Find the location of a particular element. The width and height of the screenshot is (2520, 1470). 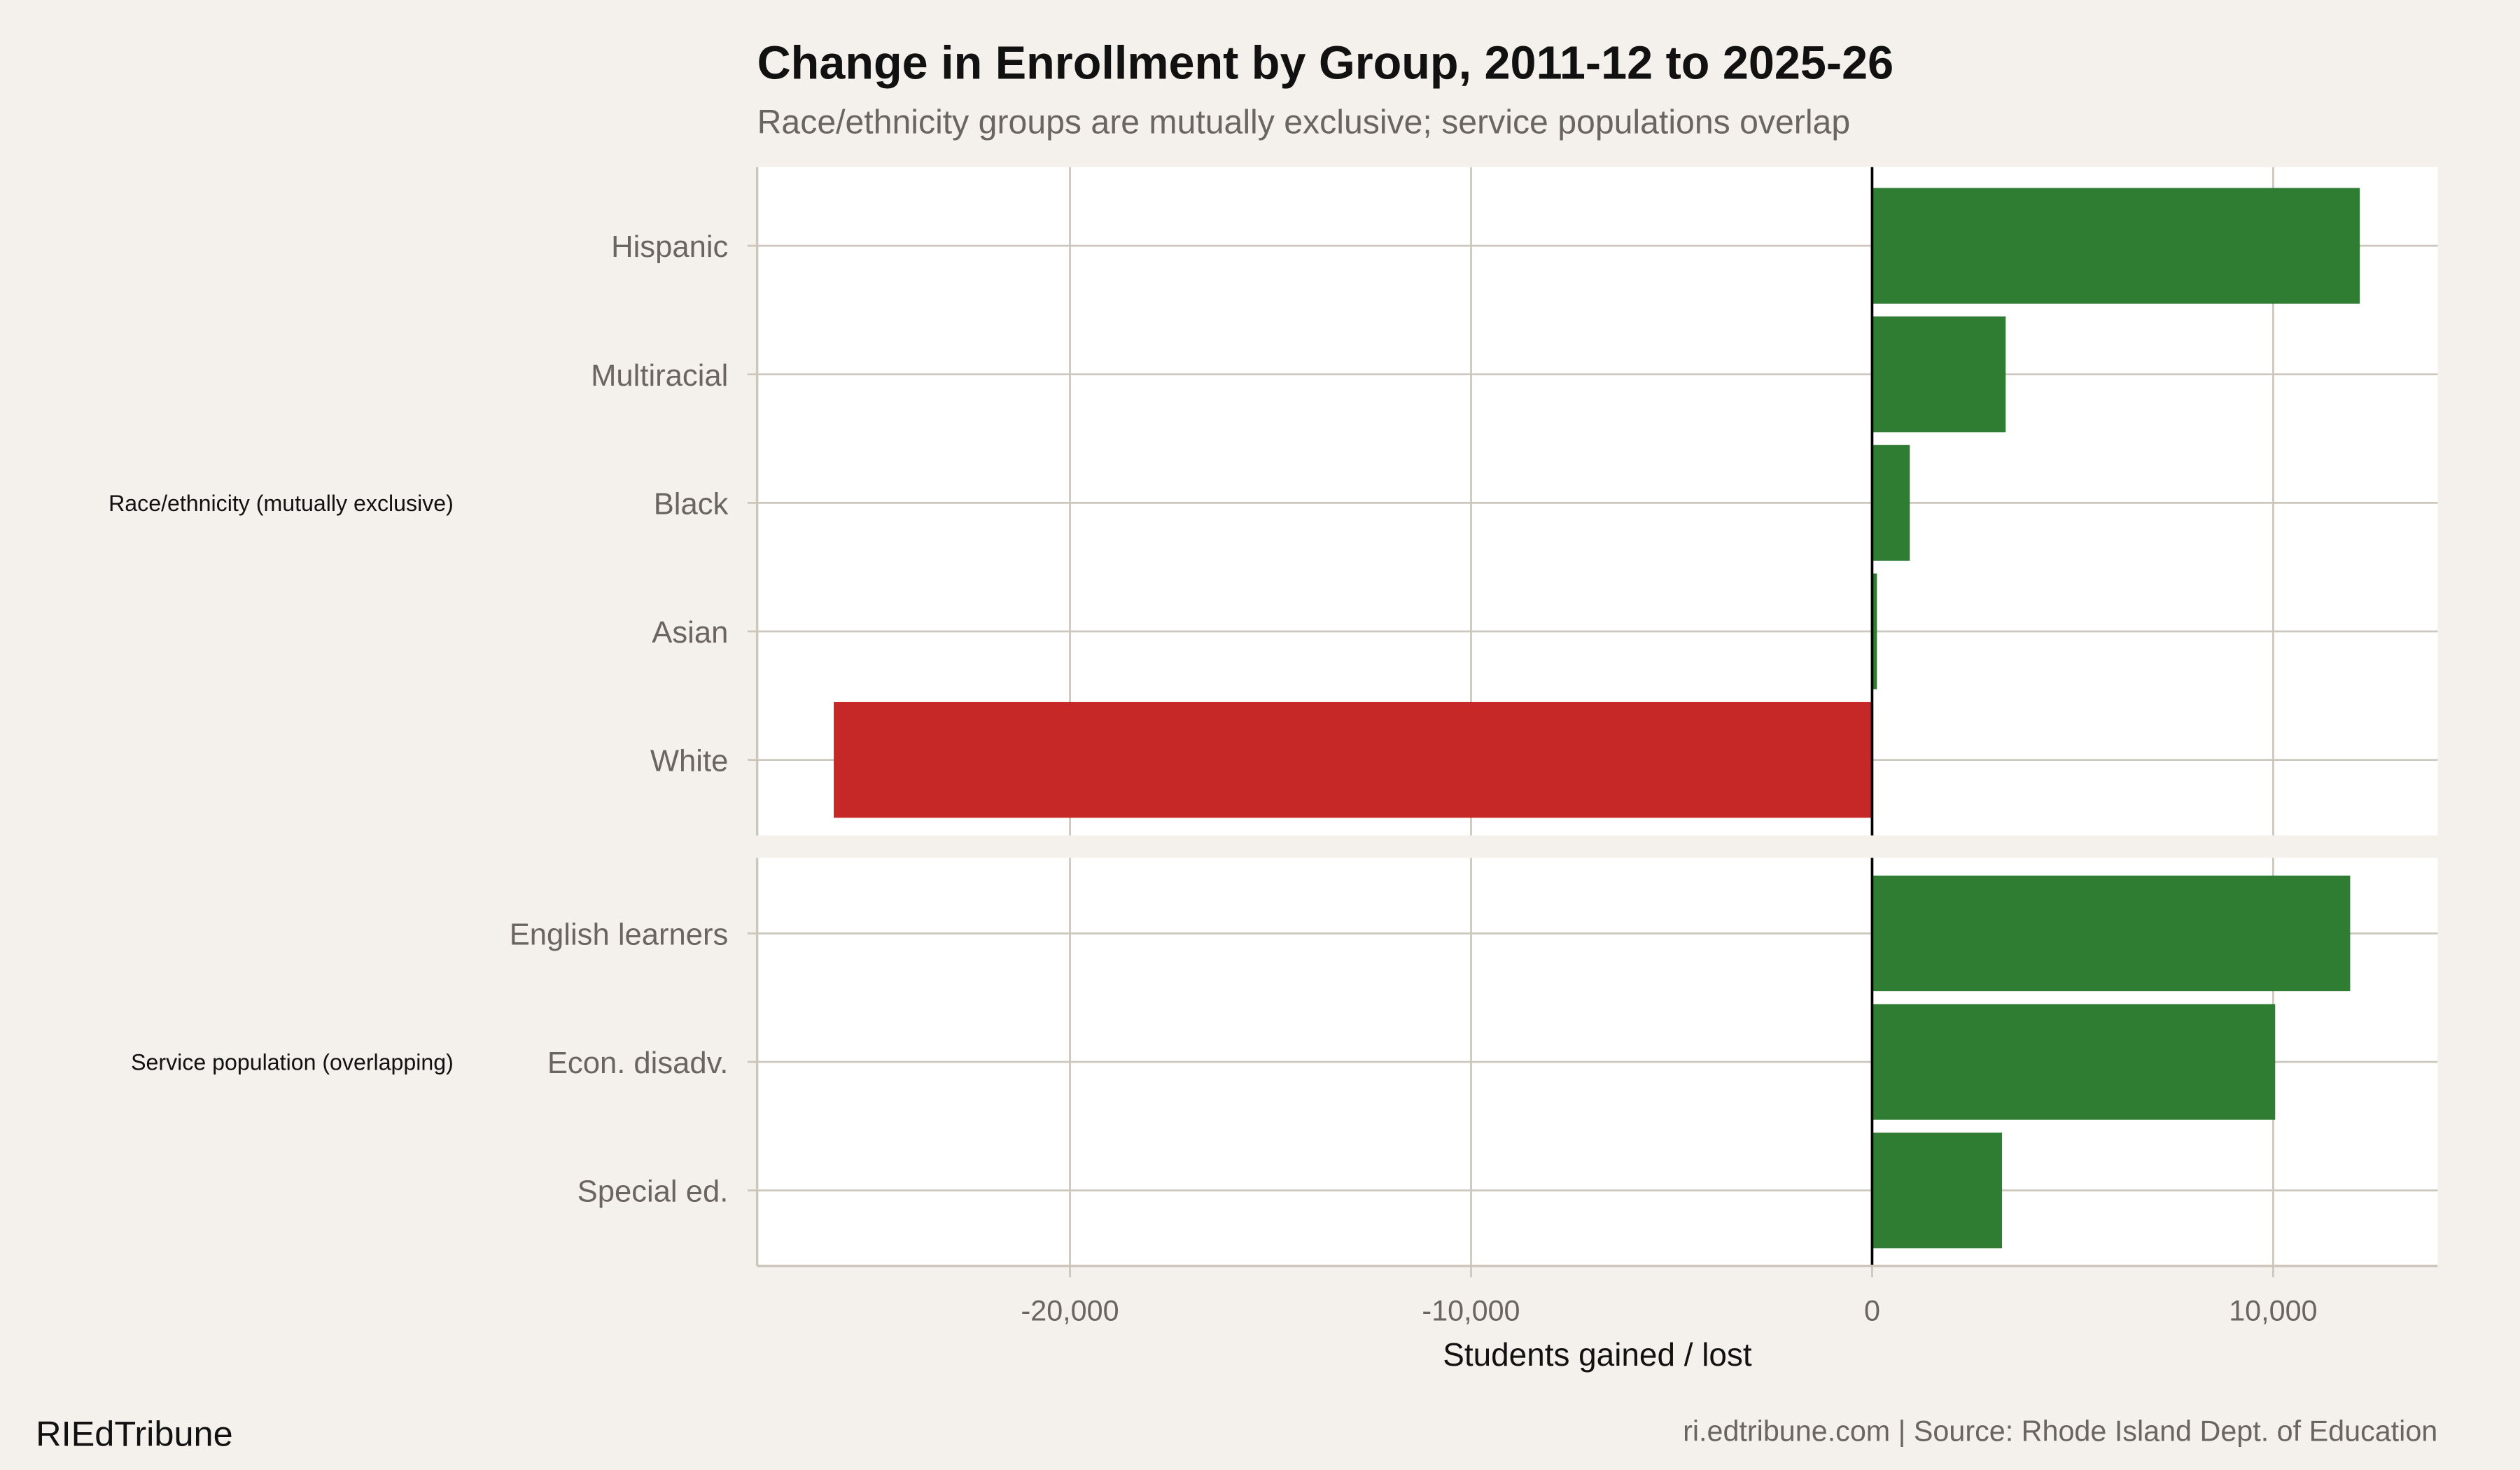

panel-label: Race/ethnicity (mutually exclusive) is located at coordinates (281, 503).